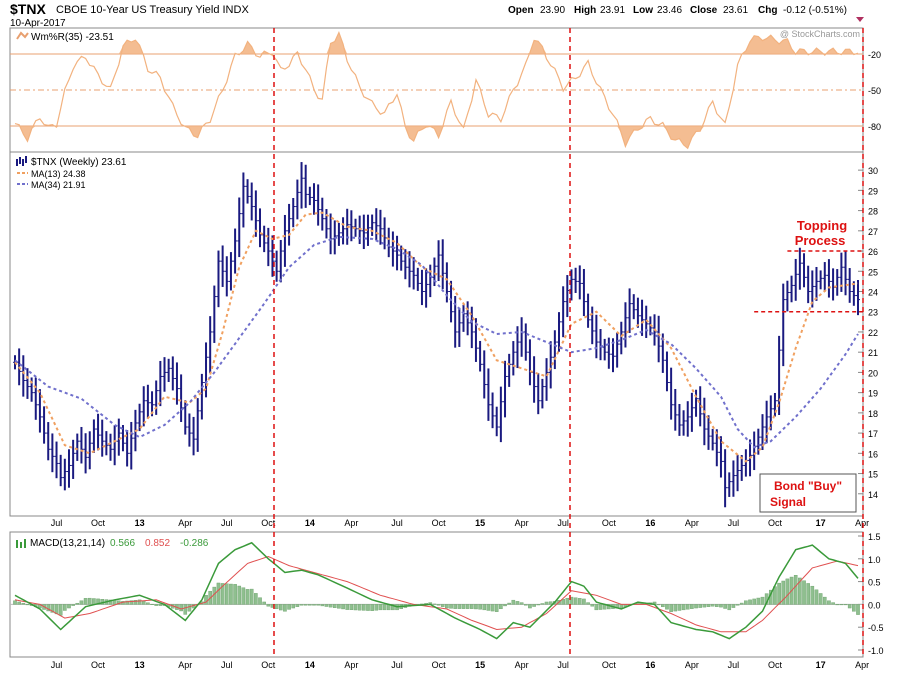 The image size is (900, 673). I want to click on histogram-value: -0.286, so click(194, 543).